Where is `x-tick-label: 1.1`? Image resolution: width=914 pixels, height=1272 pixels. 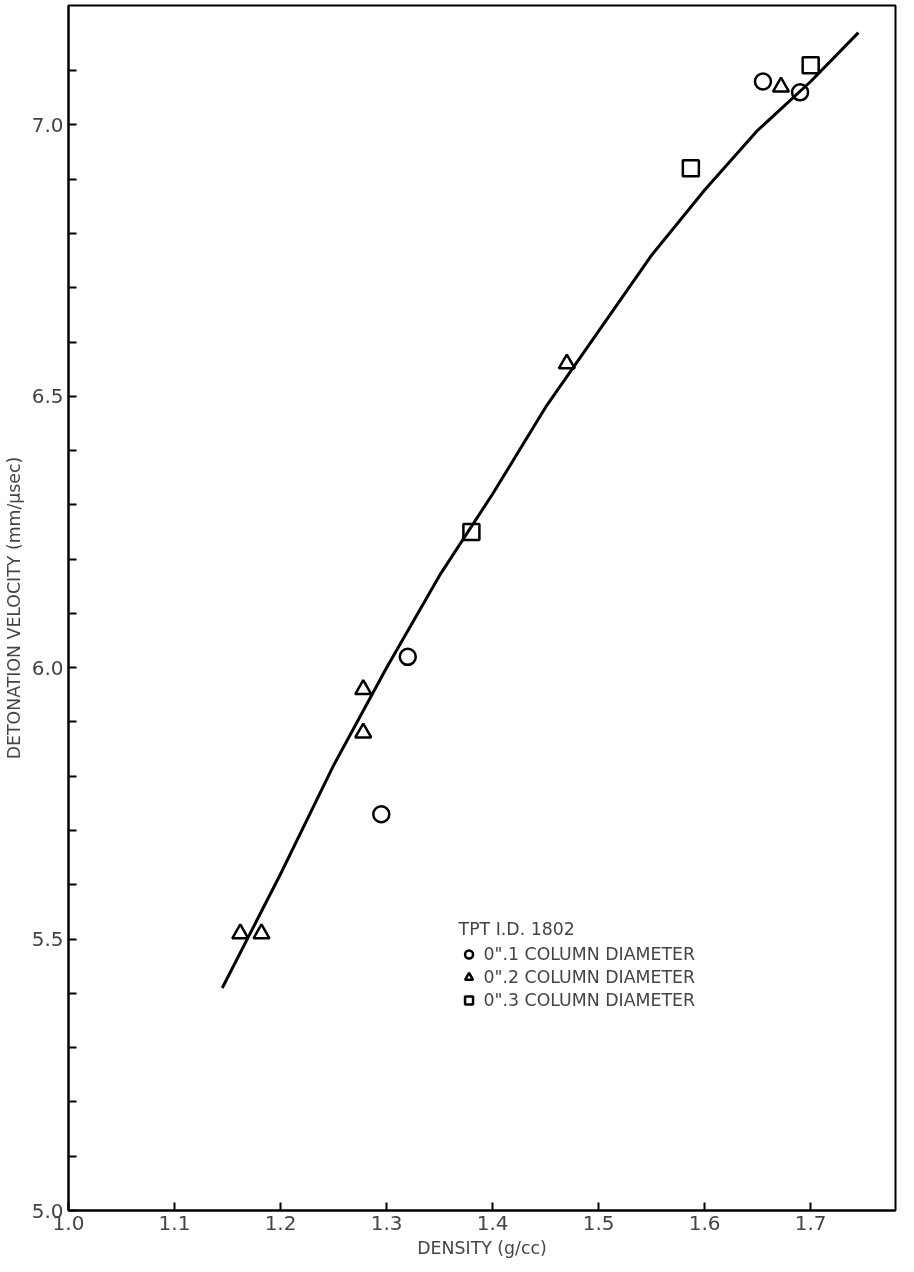
x-tick-label: 1.1 is located at coordinates (174, 1222).